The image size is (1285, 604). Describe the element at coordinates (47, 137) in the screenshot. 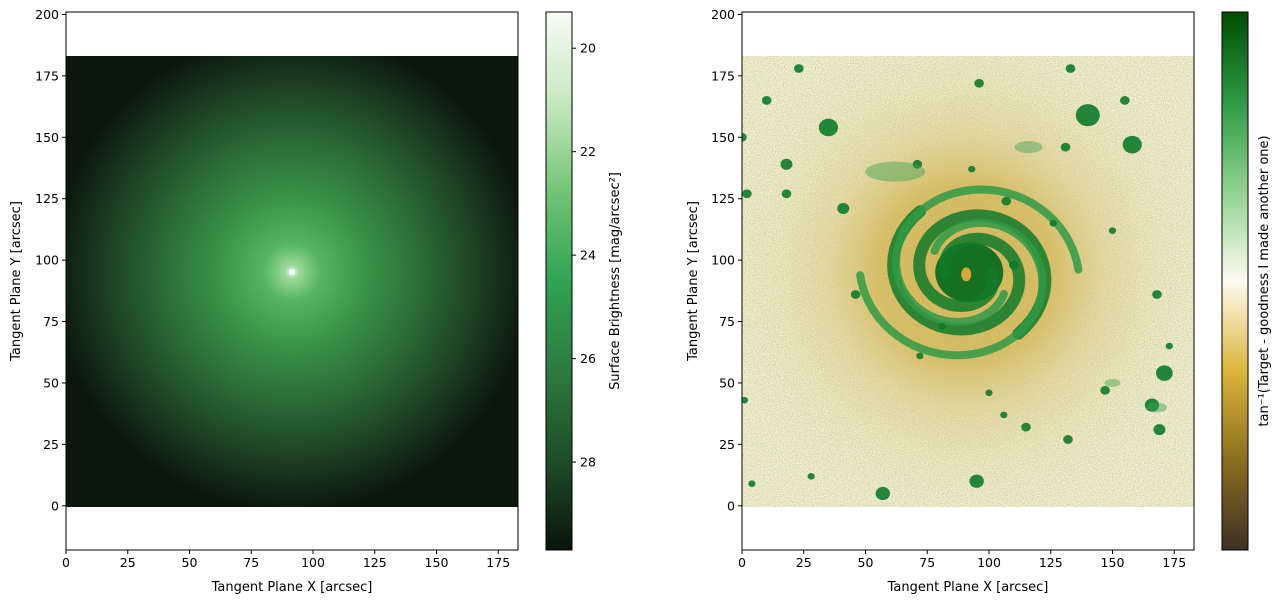

I see `y-tick-label: 150` at that location.